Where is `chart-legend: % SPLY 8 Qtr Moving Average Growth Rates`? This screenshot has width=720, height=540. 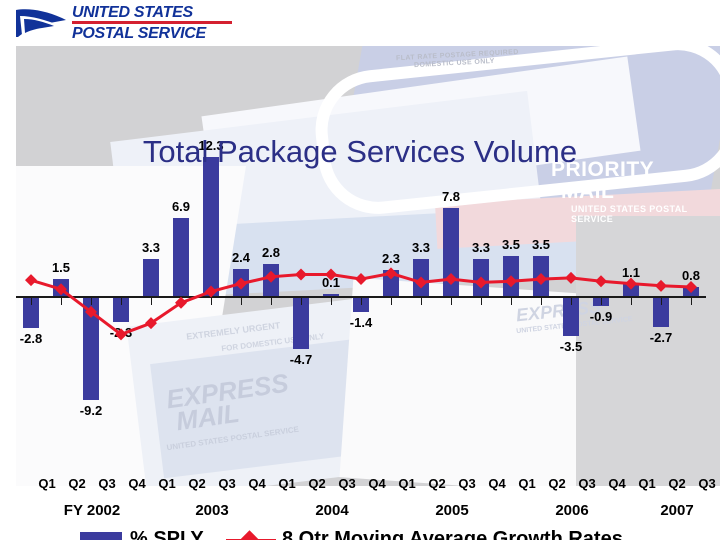 chart-legend: % SPLY 8 Qtr Moving Average Growth Rates is located at coordinates (360, 534).